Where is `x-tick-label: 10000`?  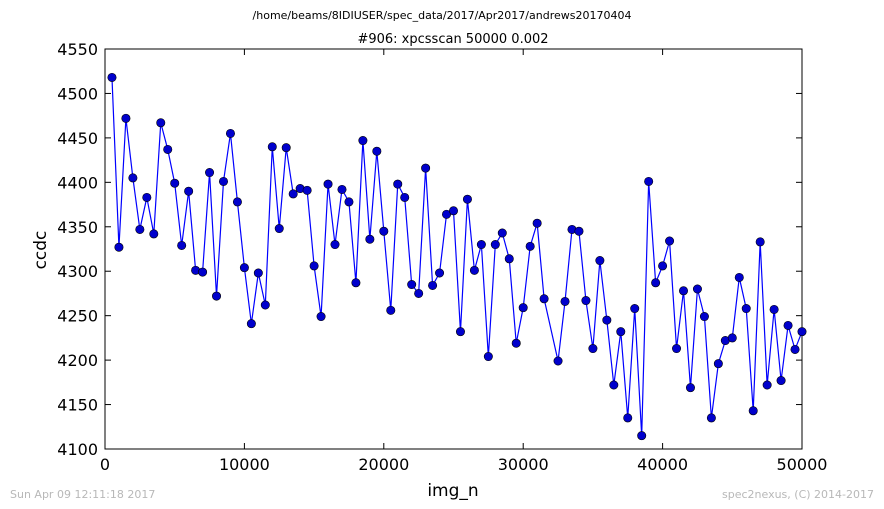 x-tick-label: 10000 is located at coordinates (244, 464).